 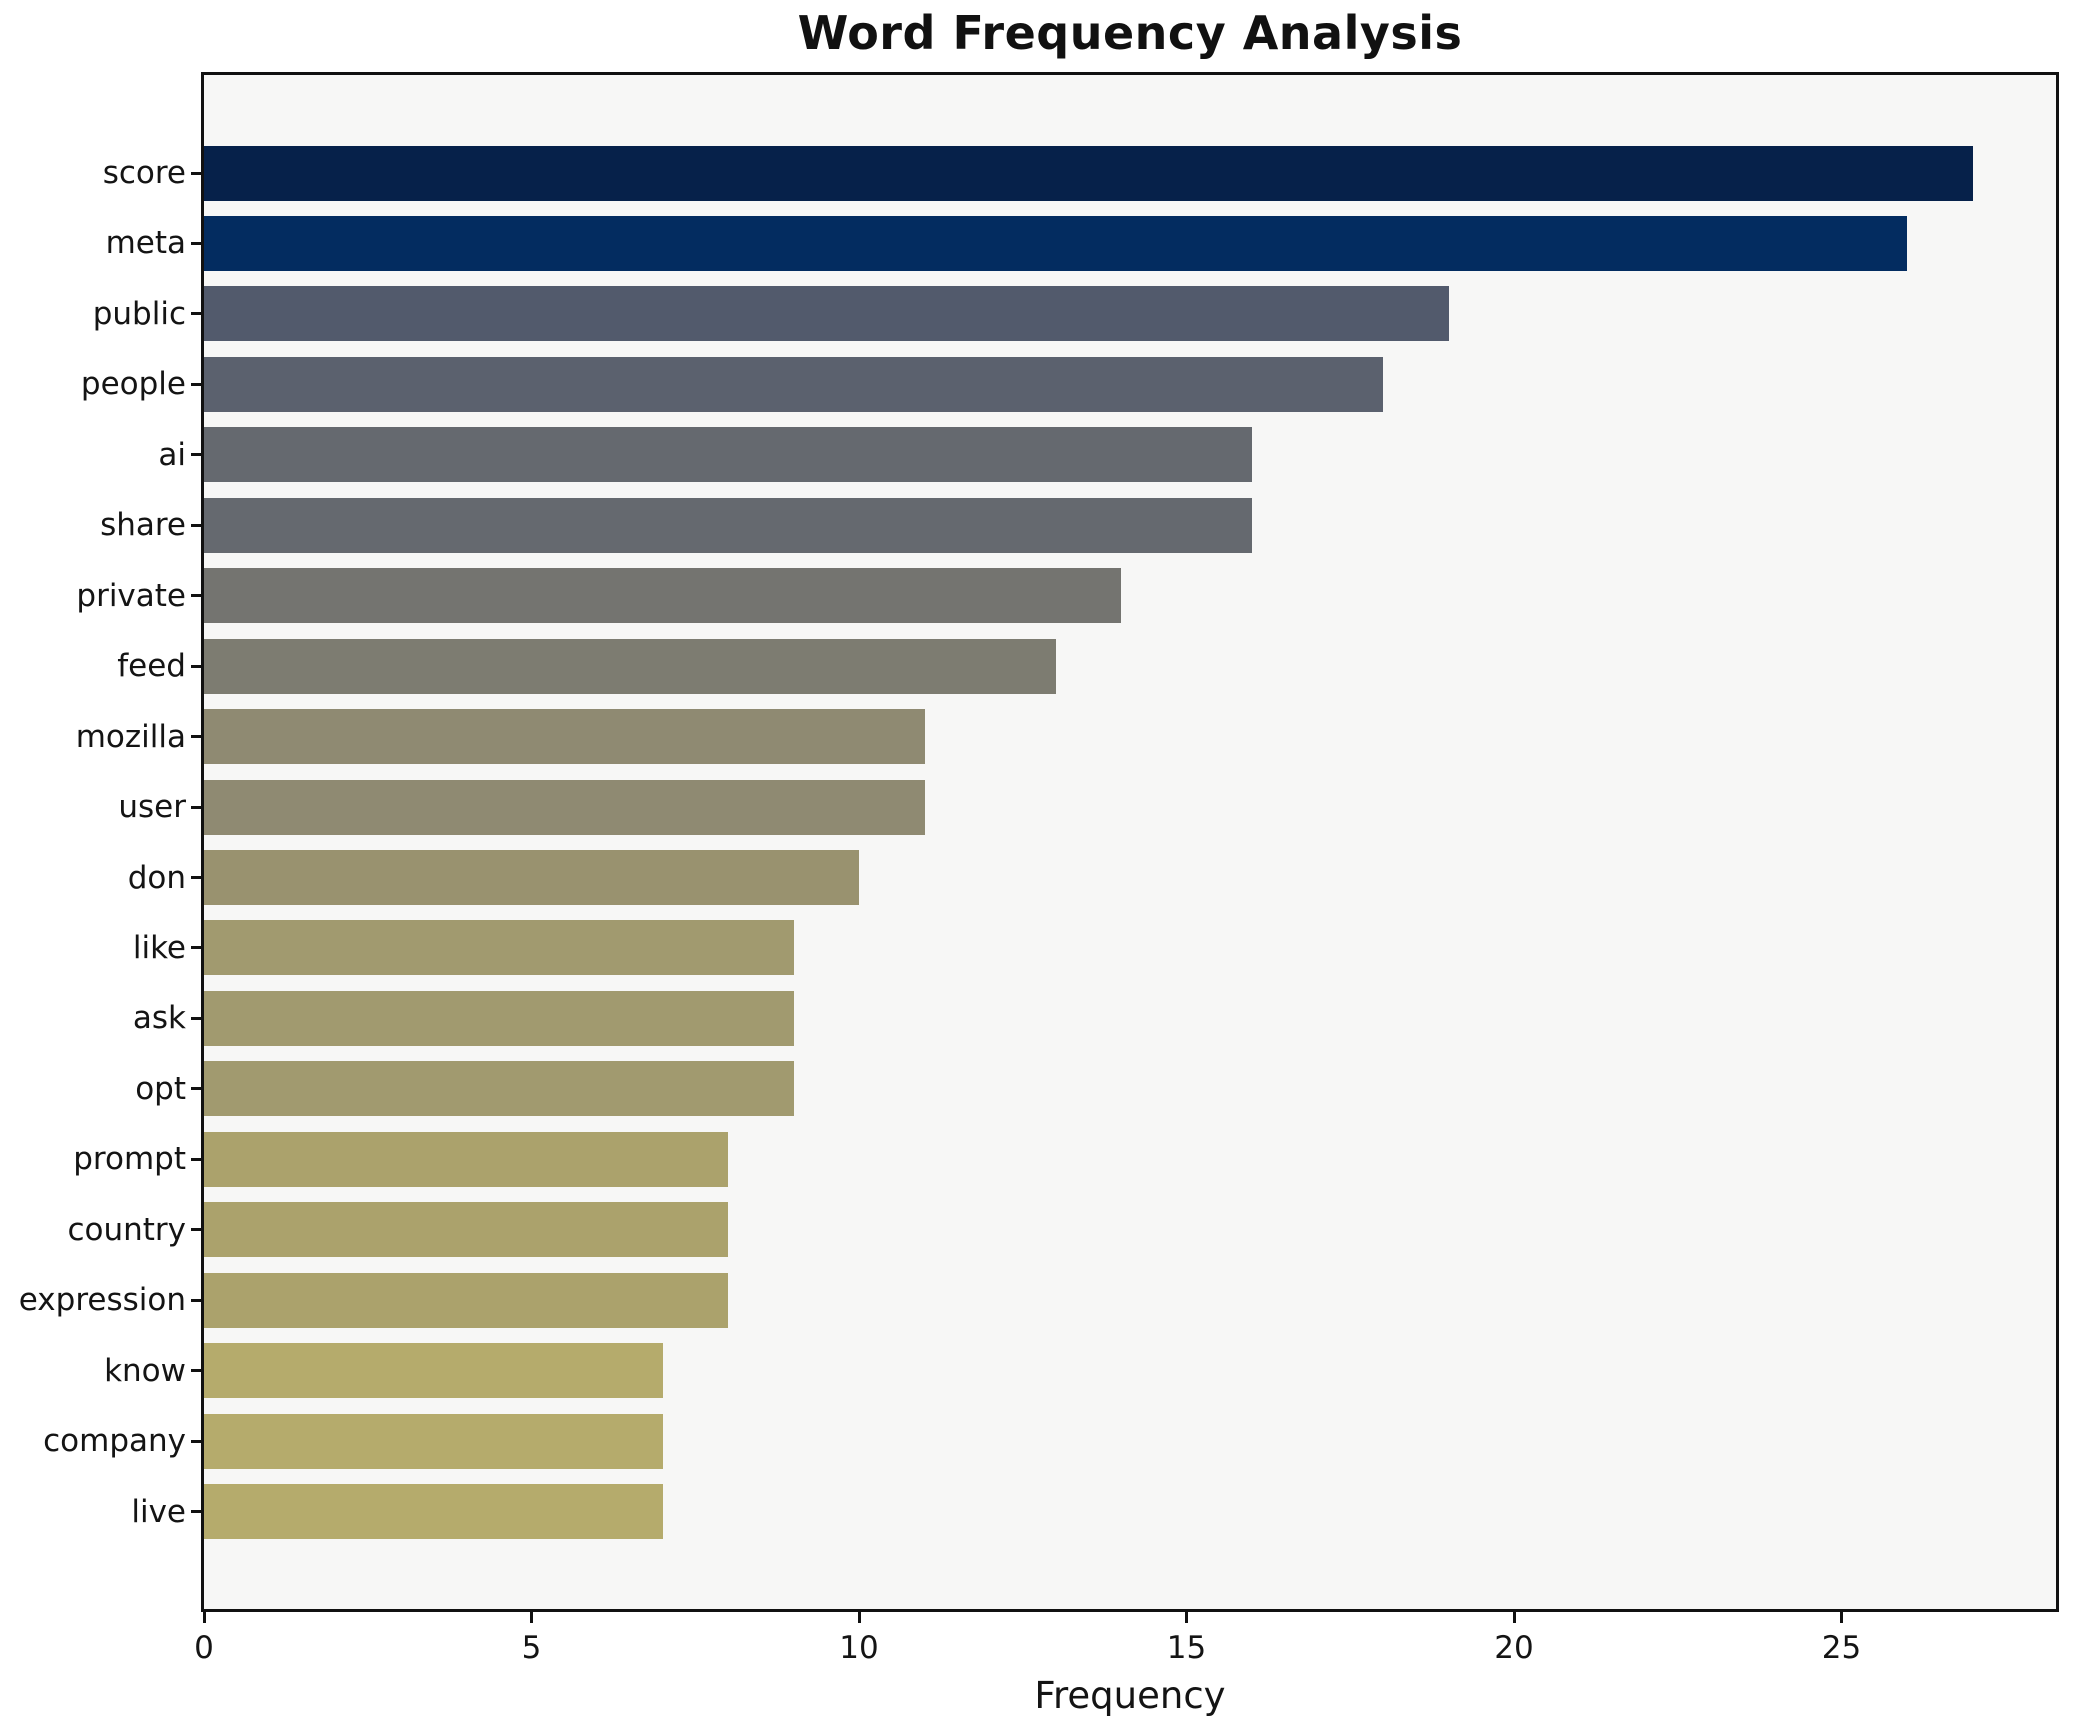 What do you see at coordinates (499, 948) in the screenshot?
I see `bar-like` at bounding box center [499, 948].